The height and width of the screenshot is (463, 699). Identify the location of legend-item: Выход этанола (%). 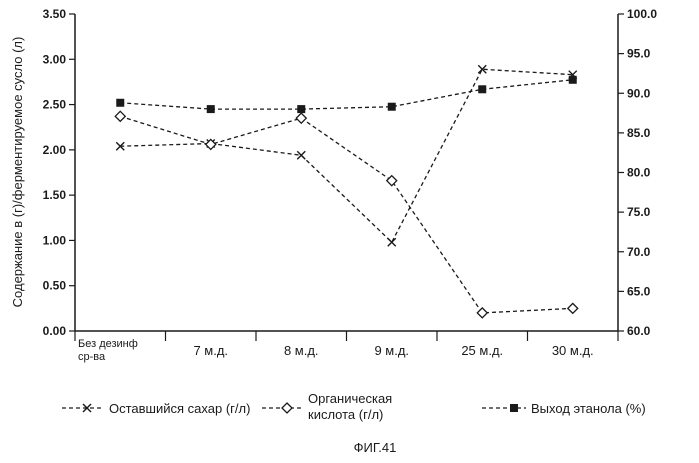
(564, 408).